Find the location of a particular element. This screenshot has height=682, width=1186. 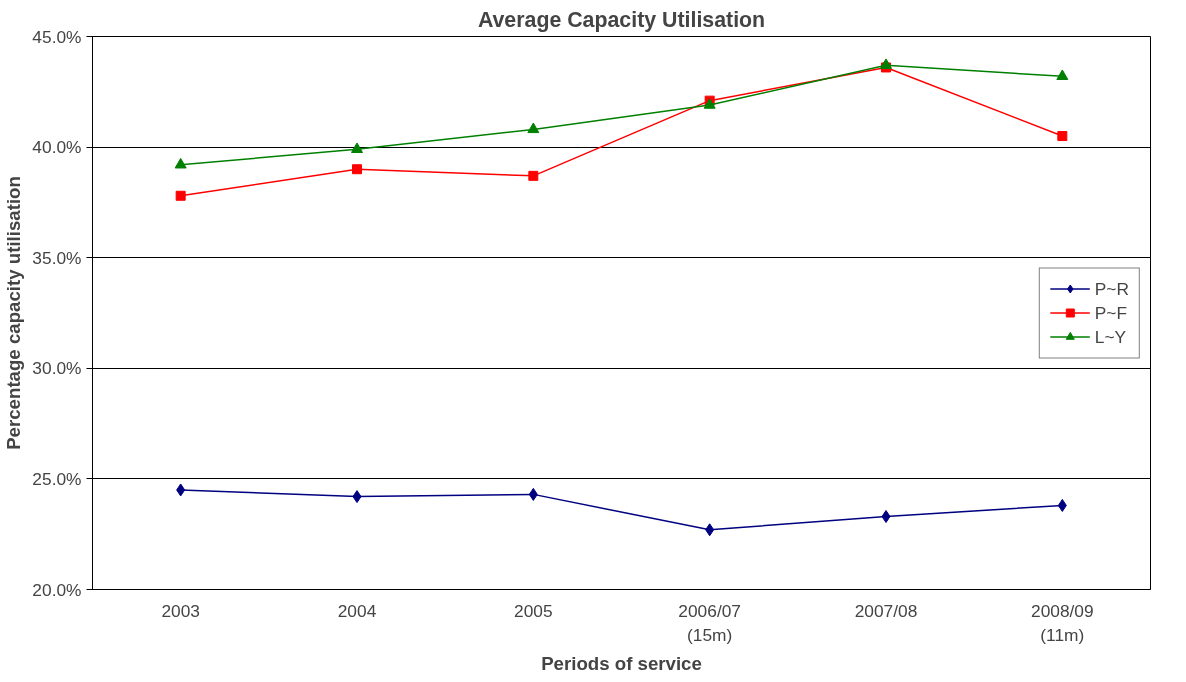

legend-label: P~F is located at coordinates (1111, 312).